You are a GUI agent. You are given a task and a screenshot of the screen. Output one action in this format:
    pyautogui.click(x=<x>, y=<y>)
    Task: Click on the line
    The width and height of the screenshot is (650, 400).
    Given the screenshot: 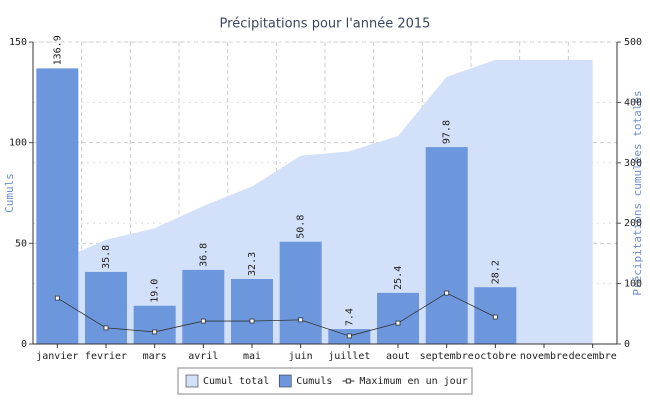 What is the action you would take?
    pyautogui.click(x=276, y=314)
    